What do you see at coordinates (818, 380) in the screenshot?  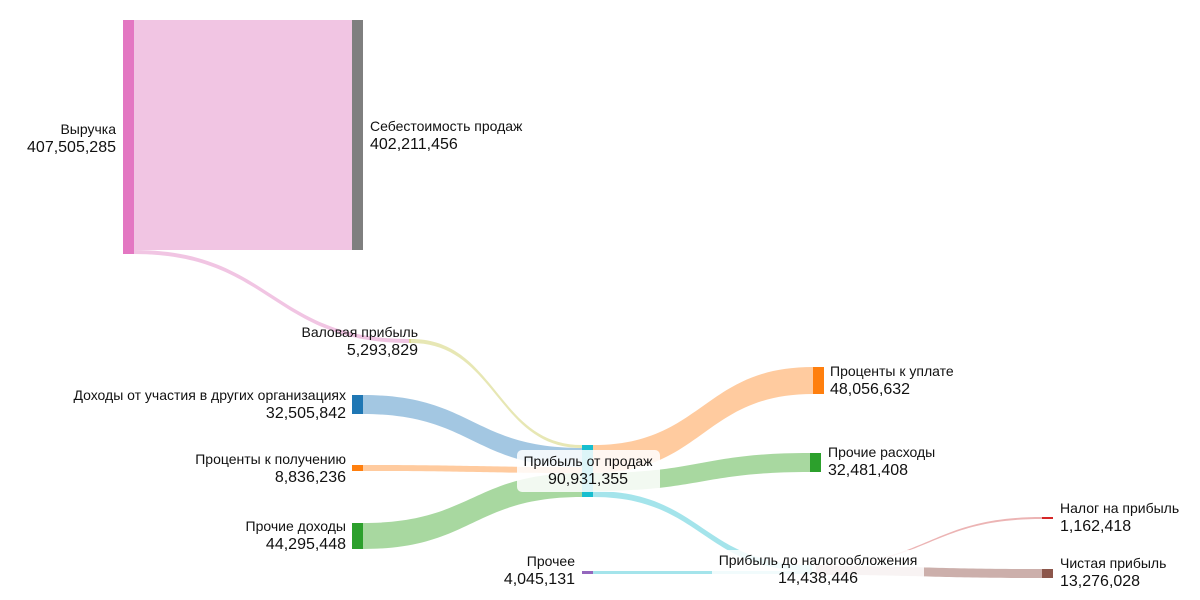 I see `node-int_pay` at bounding box center [818, 380].